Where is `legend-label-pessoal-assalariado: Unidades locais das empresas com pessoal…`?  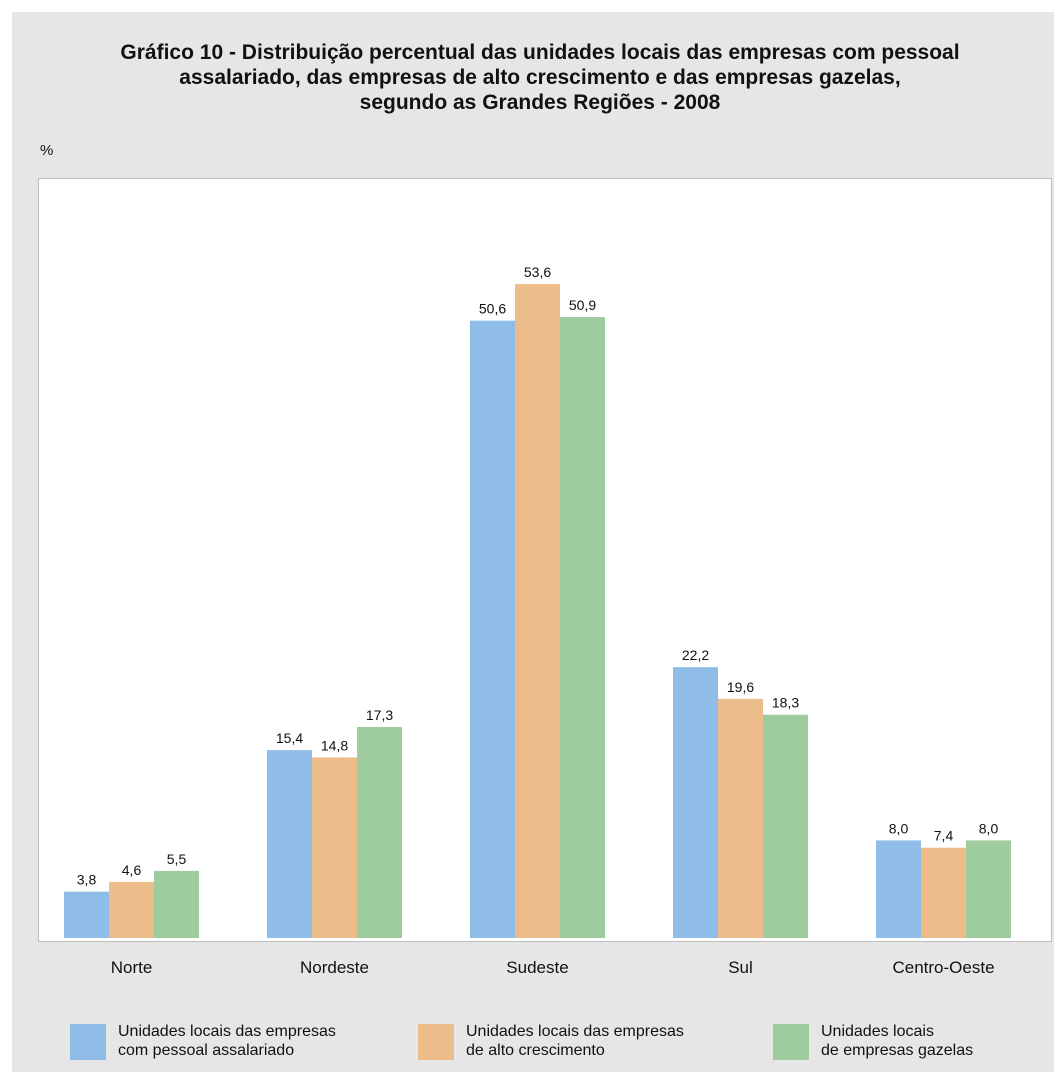
legend-label-pessoal-assalariado: Unidades locais das empresas com pessoal… is located at coordinates (227, 1041).